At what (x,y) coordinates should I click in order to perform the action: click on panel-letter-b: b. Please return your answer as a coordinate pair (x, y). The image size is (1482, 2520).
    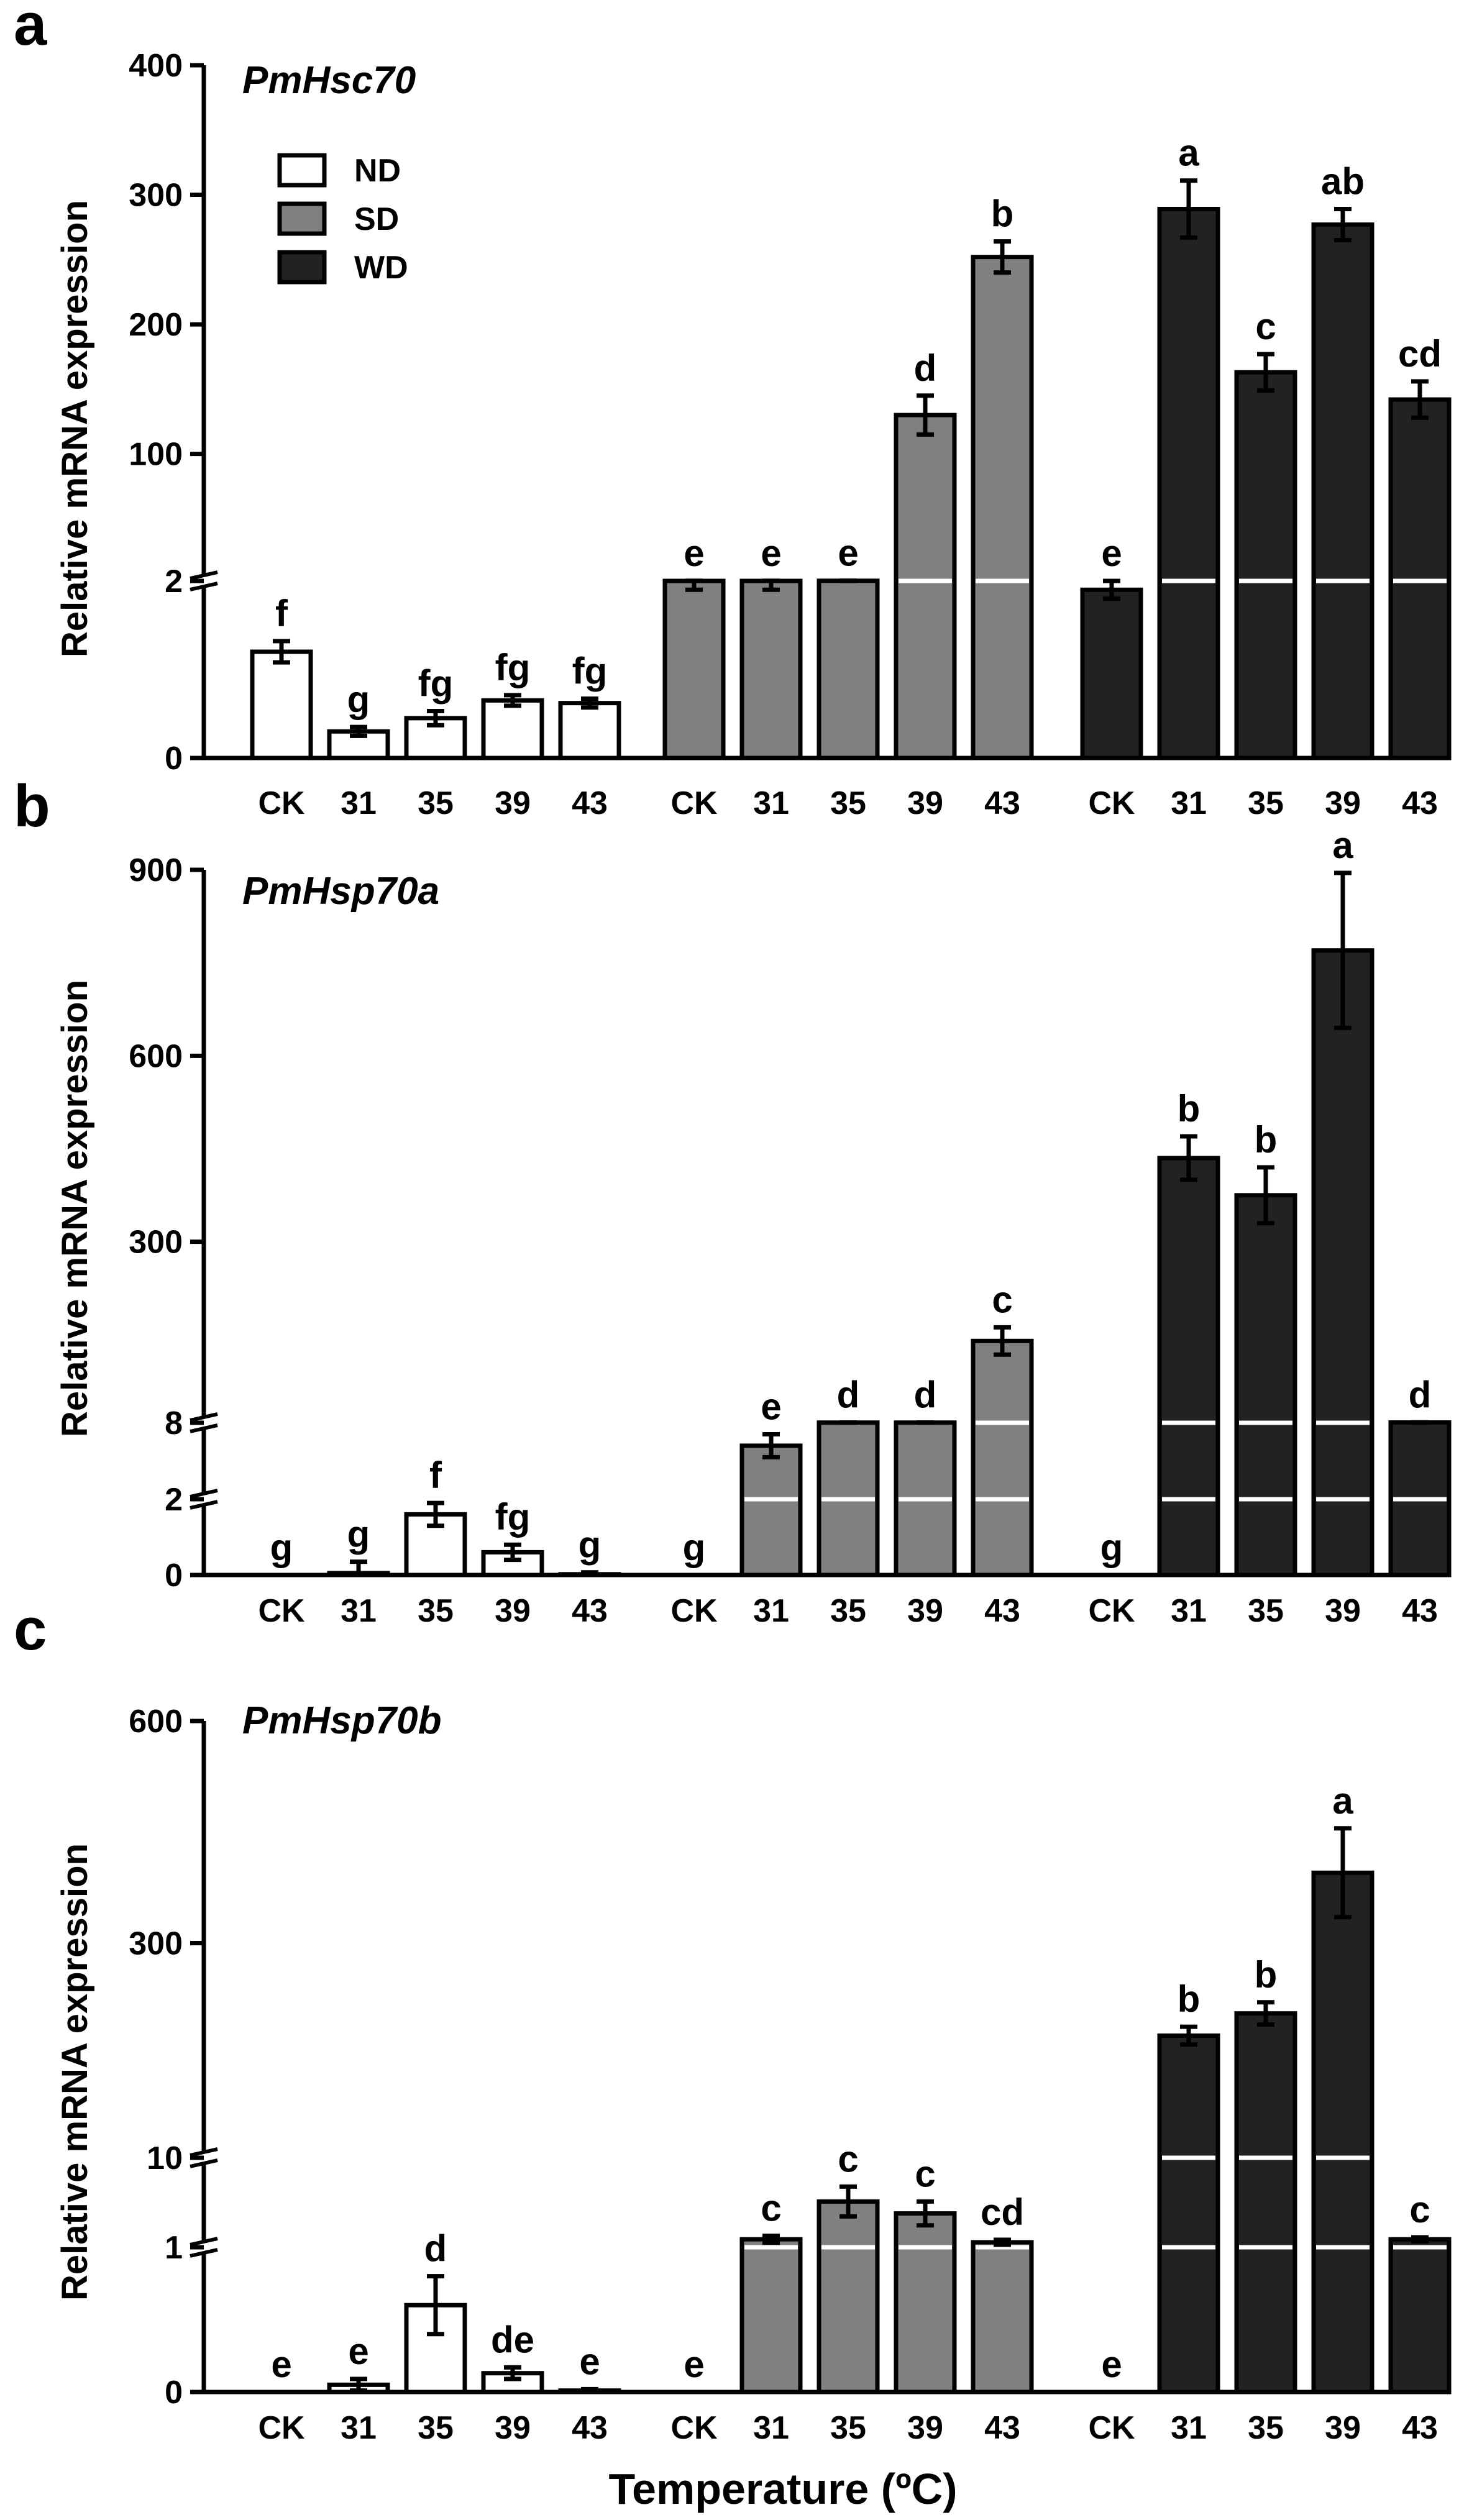
    Looking at the image, I should click on (32, 806).